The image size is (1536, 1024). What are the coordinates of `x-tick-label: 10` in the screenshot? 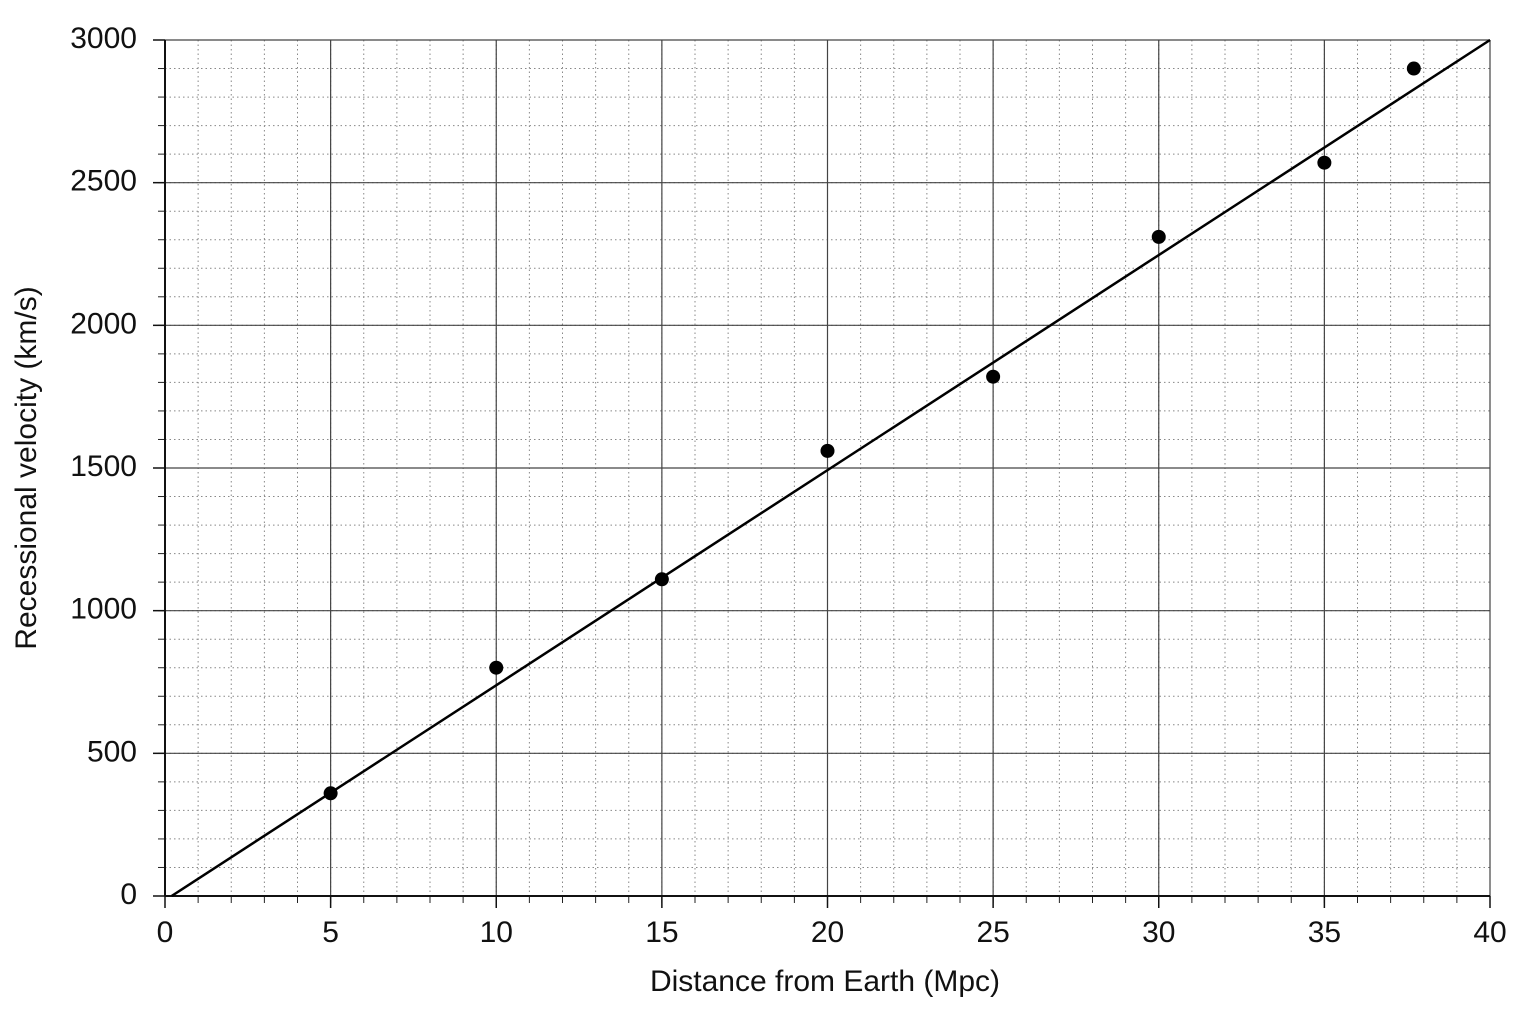 It's located at (496, 932).